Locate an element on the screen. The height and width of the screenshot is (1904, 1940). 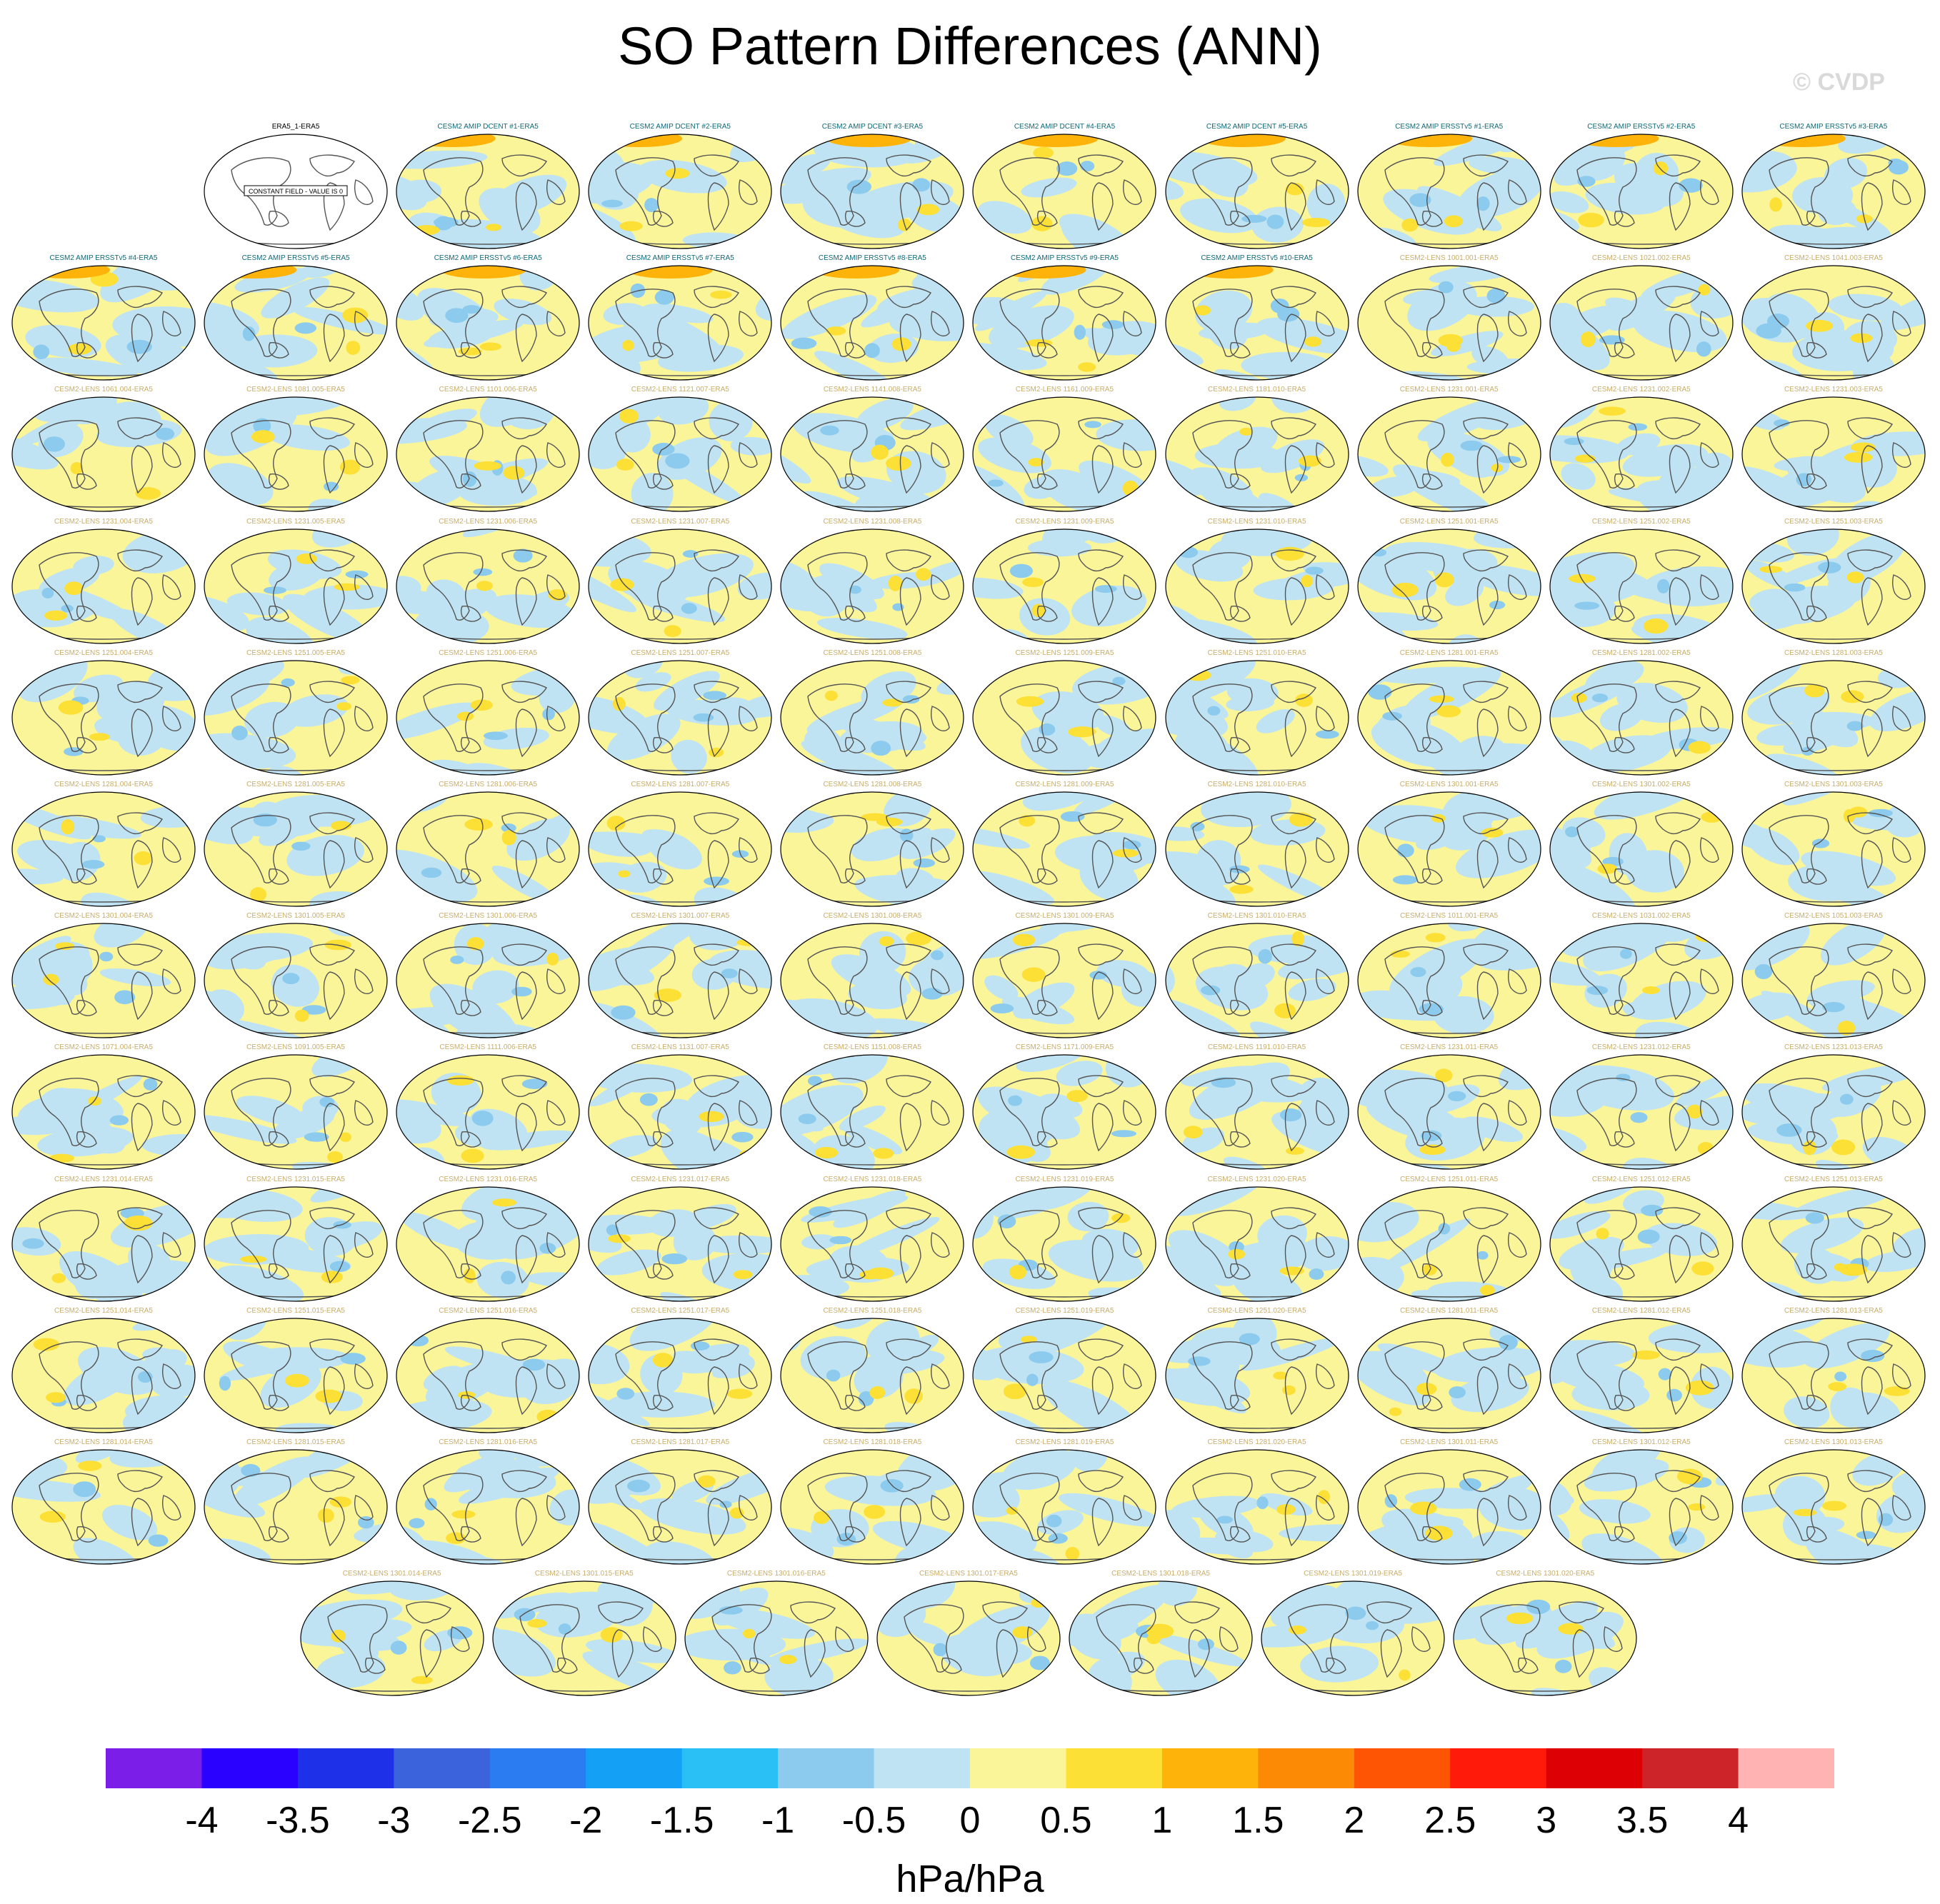
map-panel: CESM2-LENS 1251.011-ERA5 is located at coordinates (1449, 1240).